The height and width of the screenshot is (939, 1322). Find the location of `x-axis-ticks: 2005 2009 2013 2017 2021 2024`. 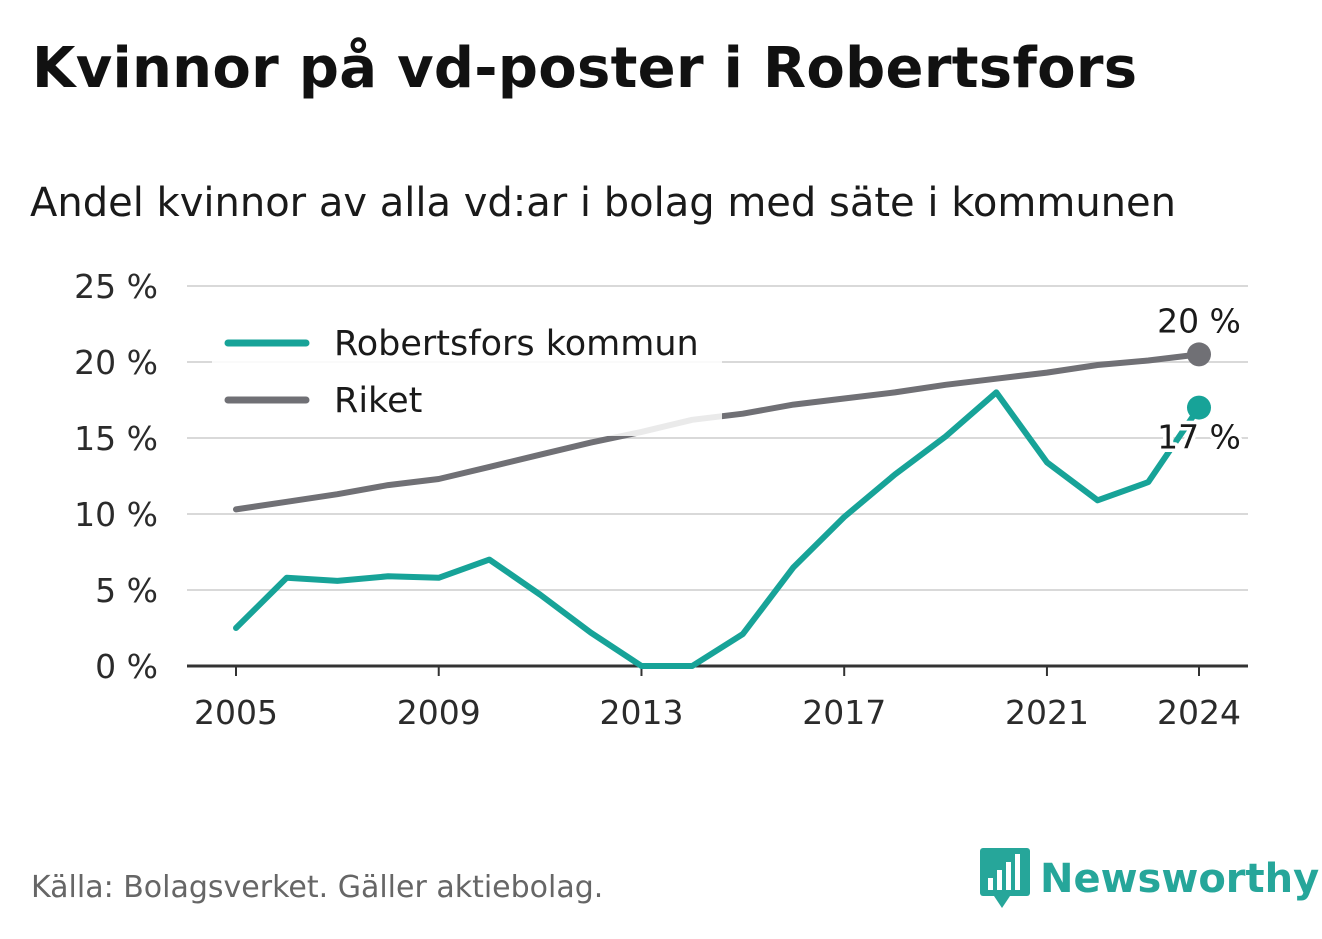

x-axis-ticks: 2005 2009 2013 2017 2021 2024 is located at coordinates (717, 699).